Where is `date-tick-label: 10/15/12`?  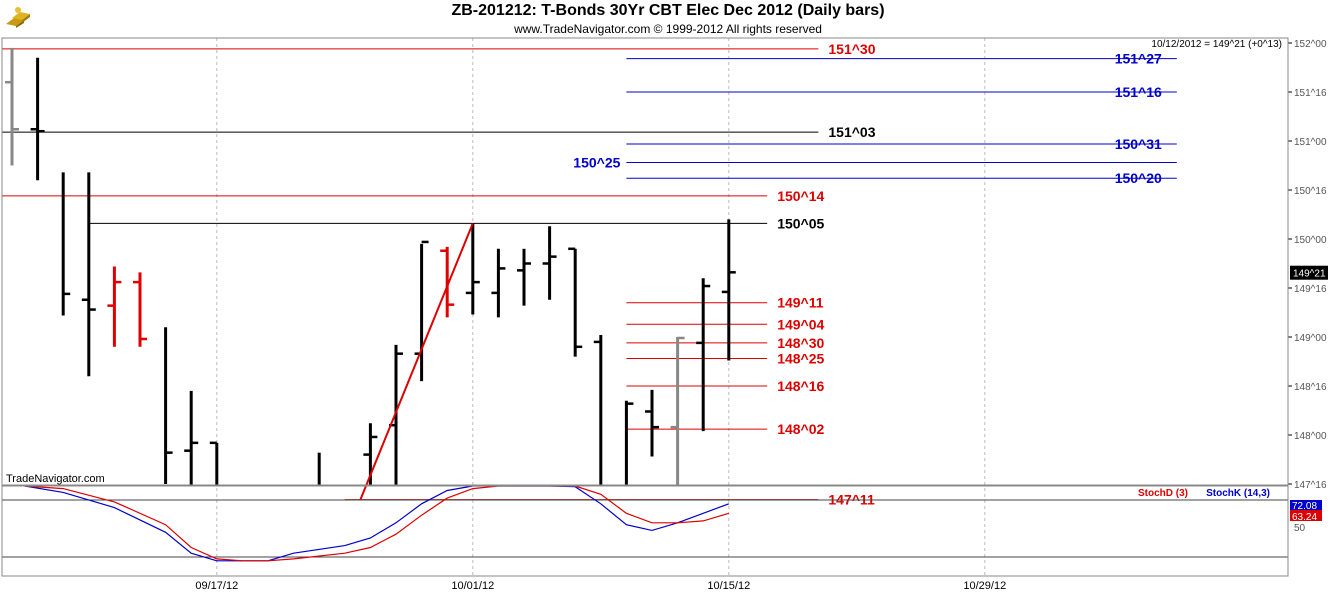 date-tick-label: 10/15/12 is located at coordinates (728, 586).